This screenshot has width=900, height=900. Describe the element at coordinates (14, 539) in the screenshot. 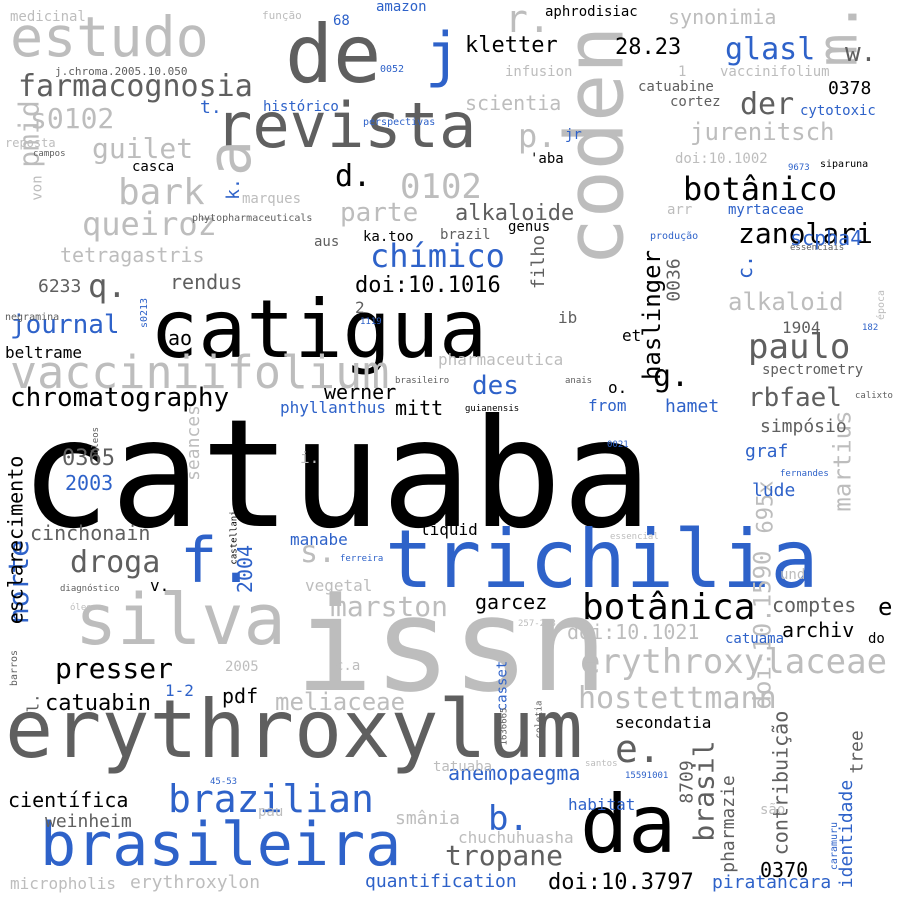

I see `cloud-word: esclarecimento` at that location.